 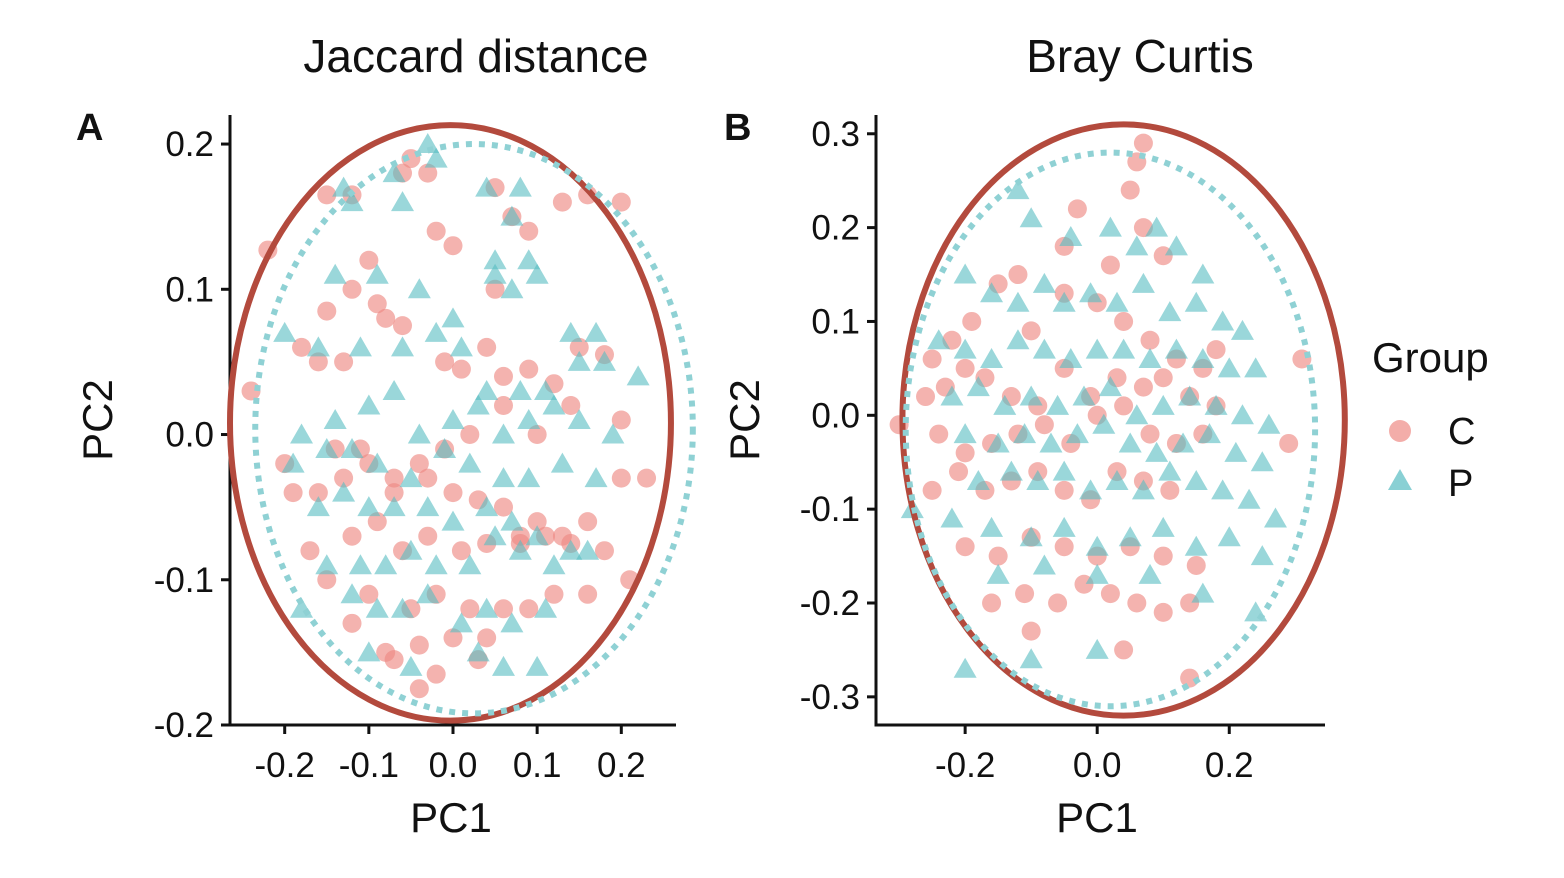 What do you see at coordinates (835, 134) in the screenshot?
I see `y-tick-label: 0.3` at bounding box center [835, 134].